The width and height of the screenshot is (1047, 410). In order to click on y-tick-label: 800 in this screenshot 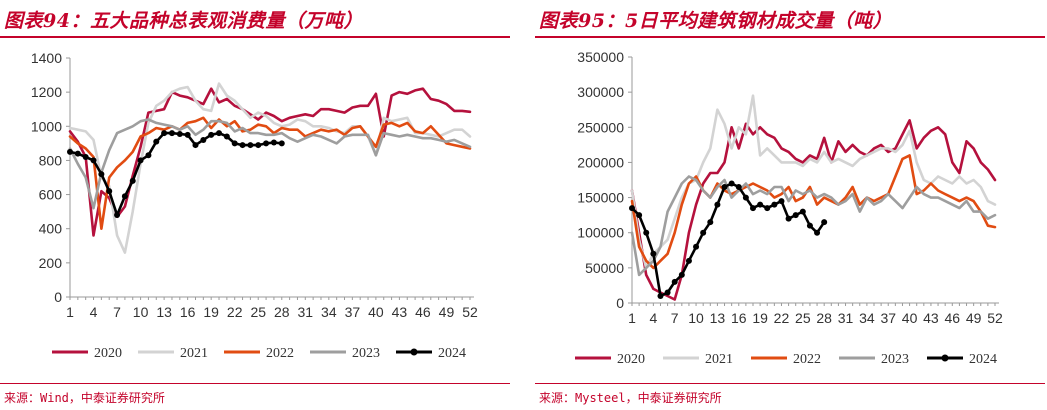, I will do `click(51, 160)`.